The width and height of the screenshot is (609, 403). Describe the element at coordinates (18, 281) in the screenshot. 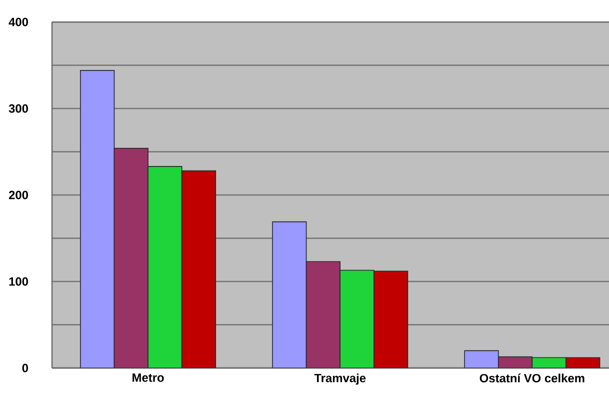

I see `y-tick-label: 100` at that location.